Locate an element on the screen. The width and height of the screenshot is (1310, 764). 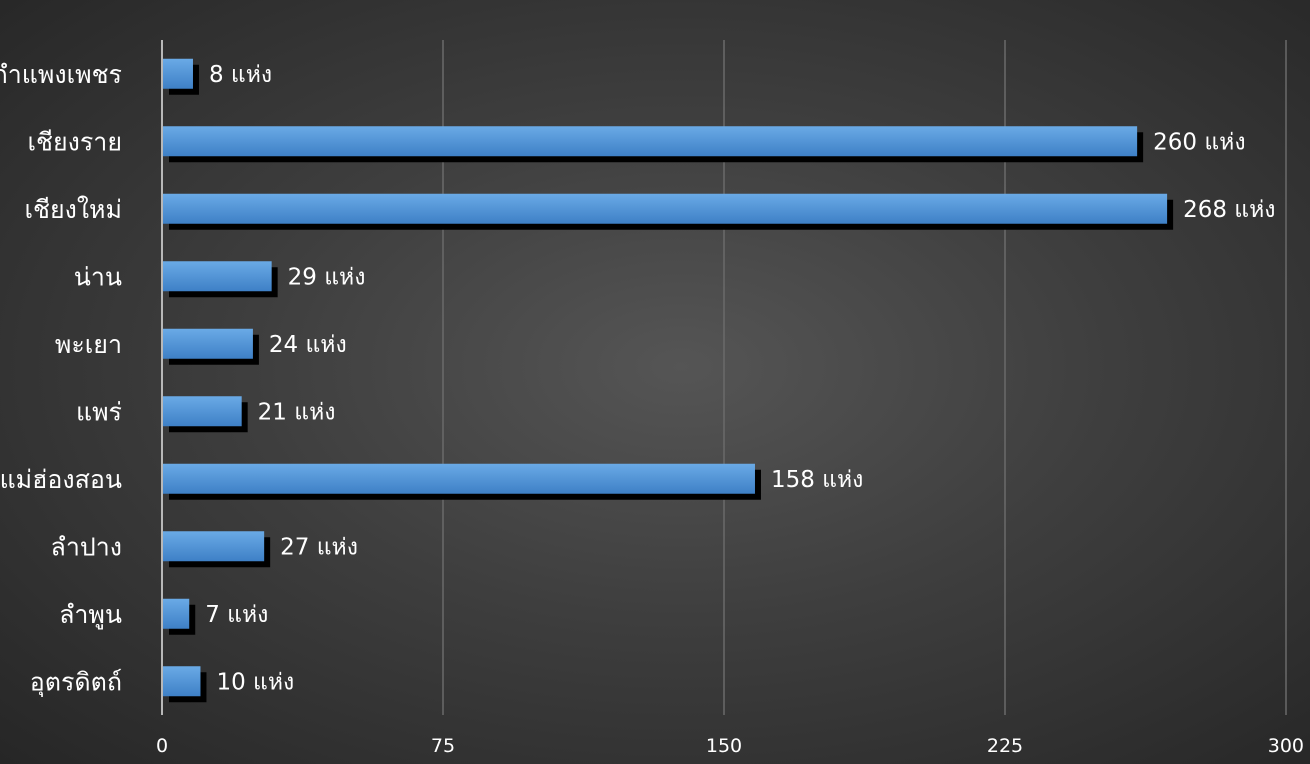
data-label: 8 แห่ง is located at coordinates (240, 75).